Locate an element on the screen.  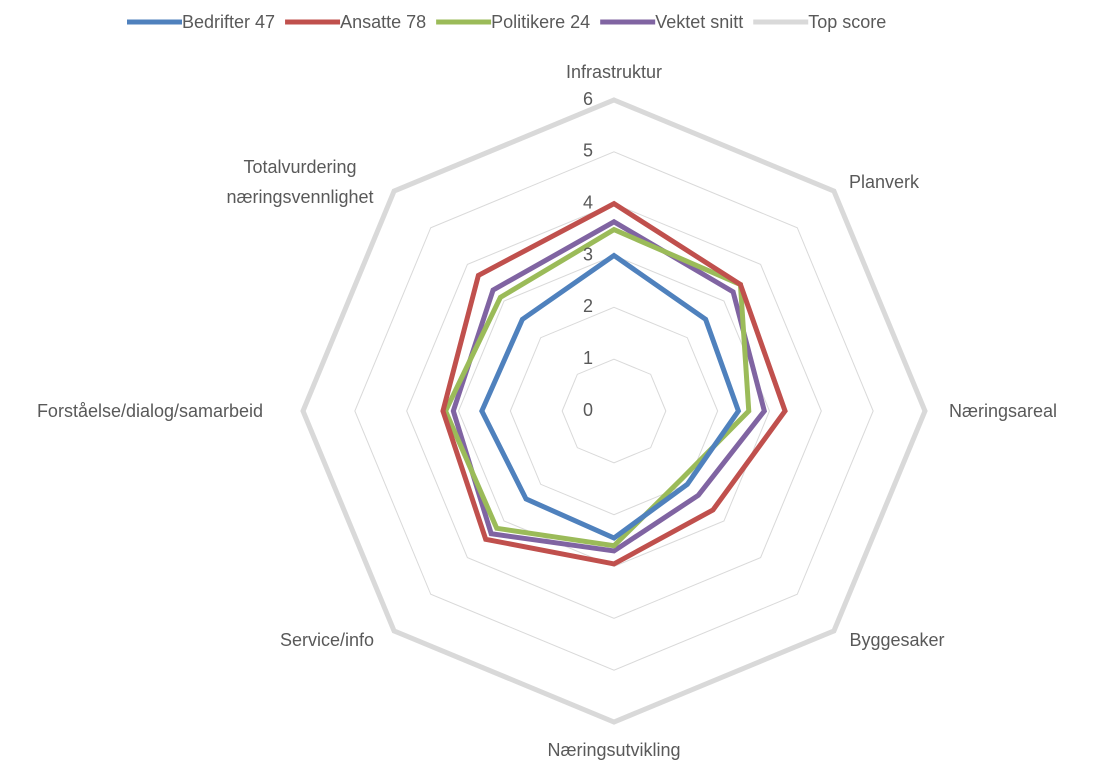
category-label: Næringsutvikling is located at coordinates (614, 750).